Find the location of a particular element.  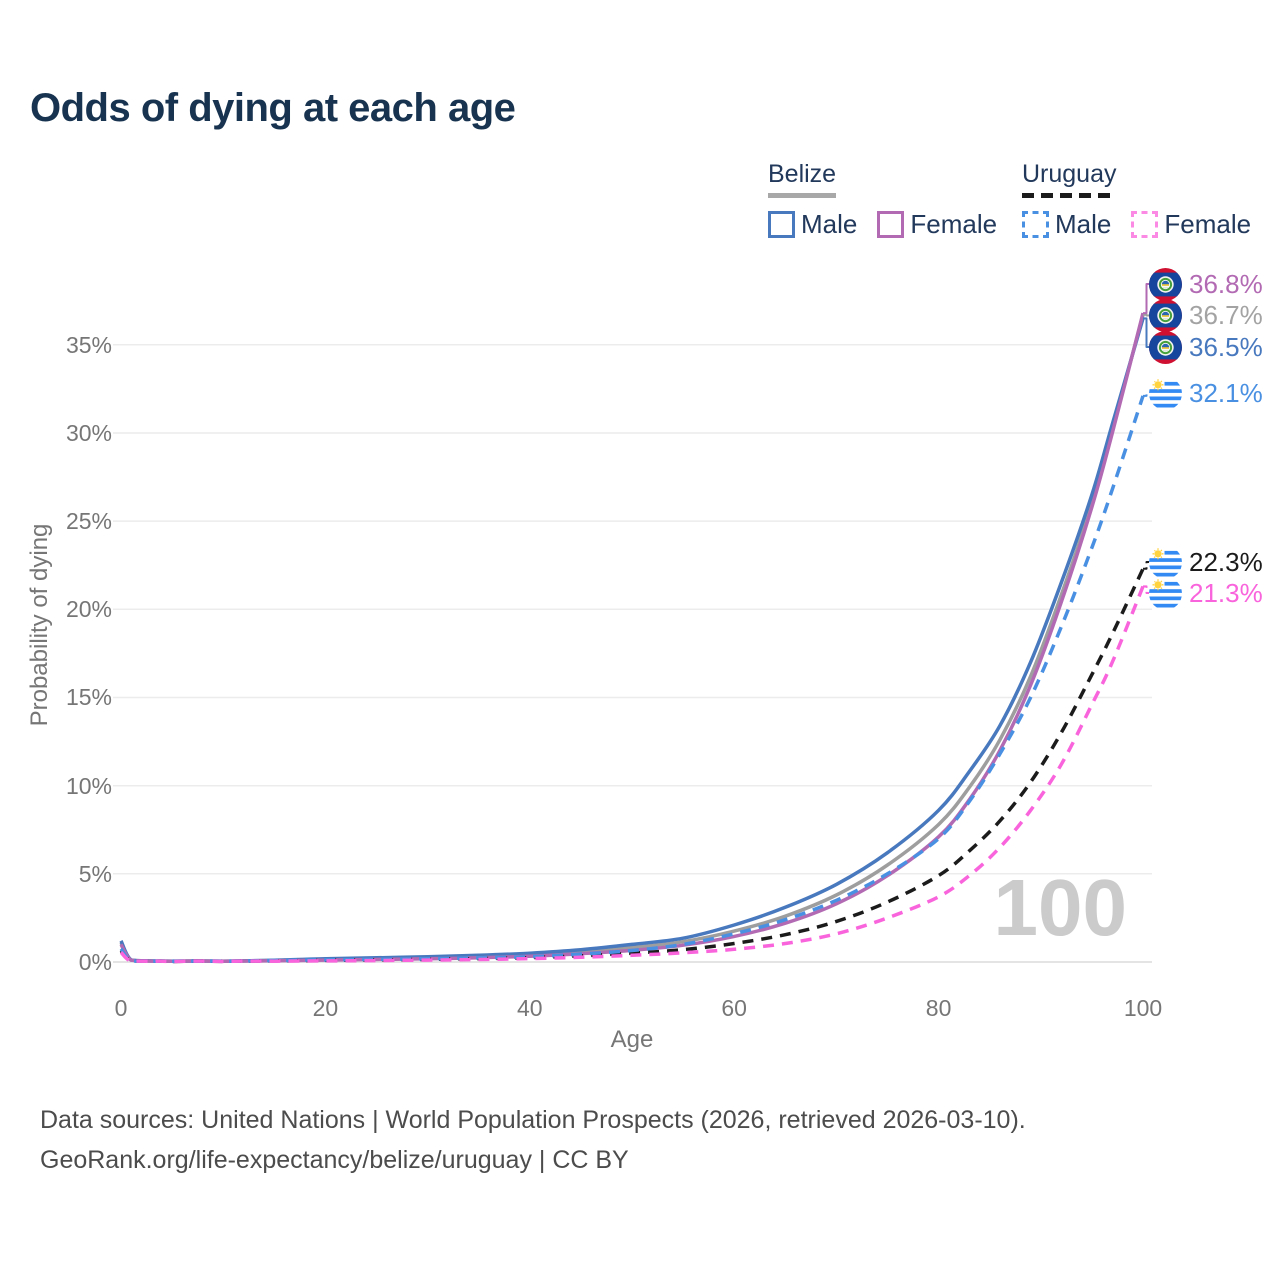

legend-item-belize-male: Male is located at coordinates (812, 224).